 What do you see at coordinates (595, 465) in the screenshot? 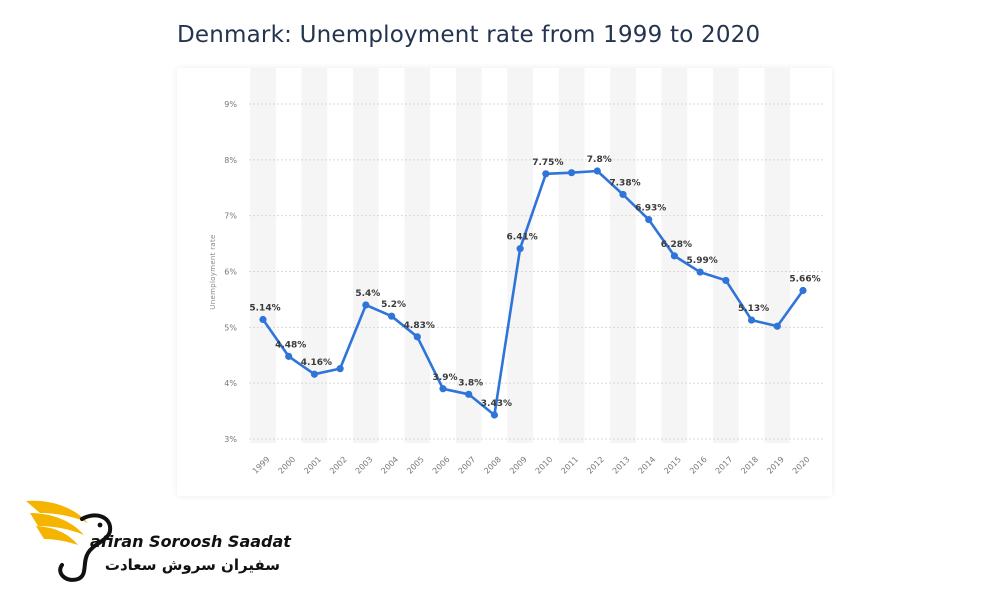
I see `x-tick-label: 2012` at bounding box center [595, 465].